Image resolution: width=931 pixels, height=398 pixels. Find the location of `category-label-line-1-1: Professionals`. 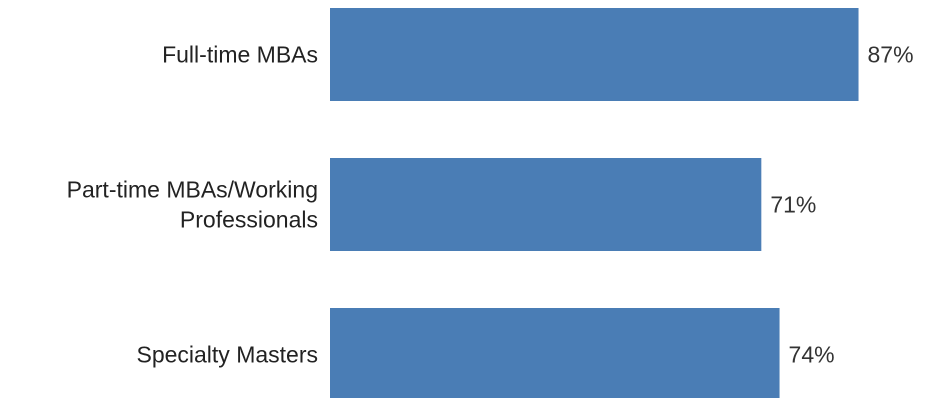

category-label-line-1-1: Professionals is located at coordinates (249, 220).